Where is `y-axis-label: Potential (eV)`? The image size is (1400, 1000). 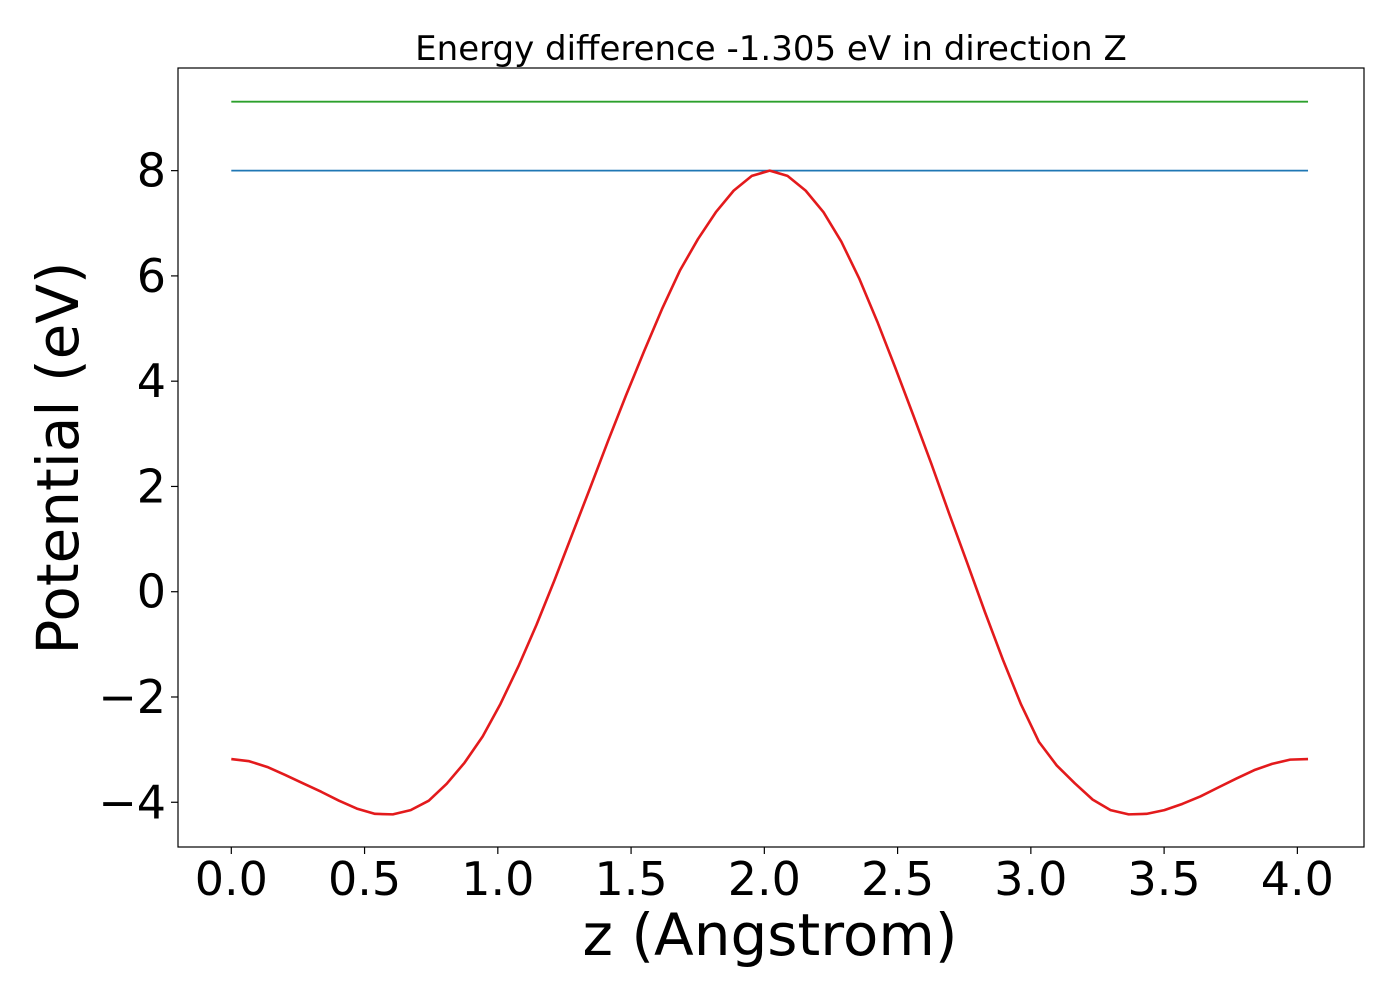
y-axis-label: Potential (eV) is located at coordinates (58, 457).